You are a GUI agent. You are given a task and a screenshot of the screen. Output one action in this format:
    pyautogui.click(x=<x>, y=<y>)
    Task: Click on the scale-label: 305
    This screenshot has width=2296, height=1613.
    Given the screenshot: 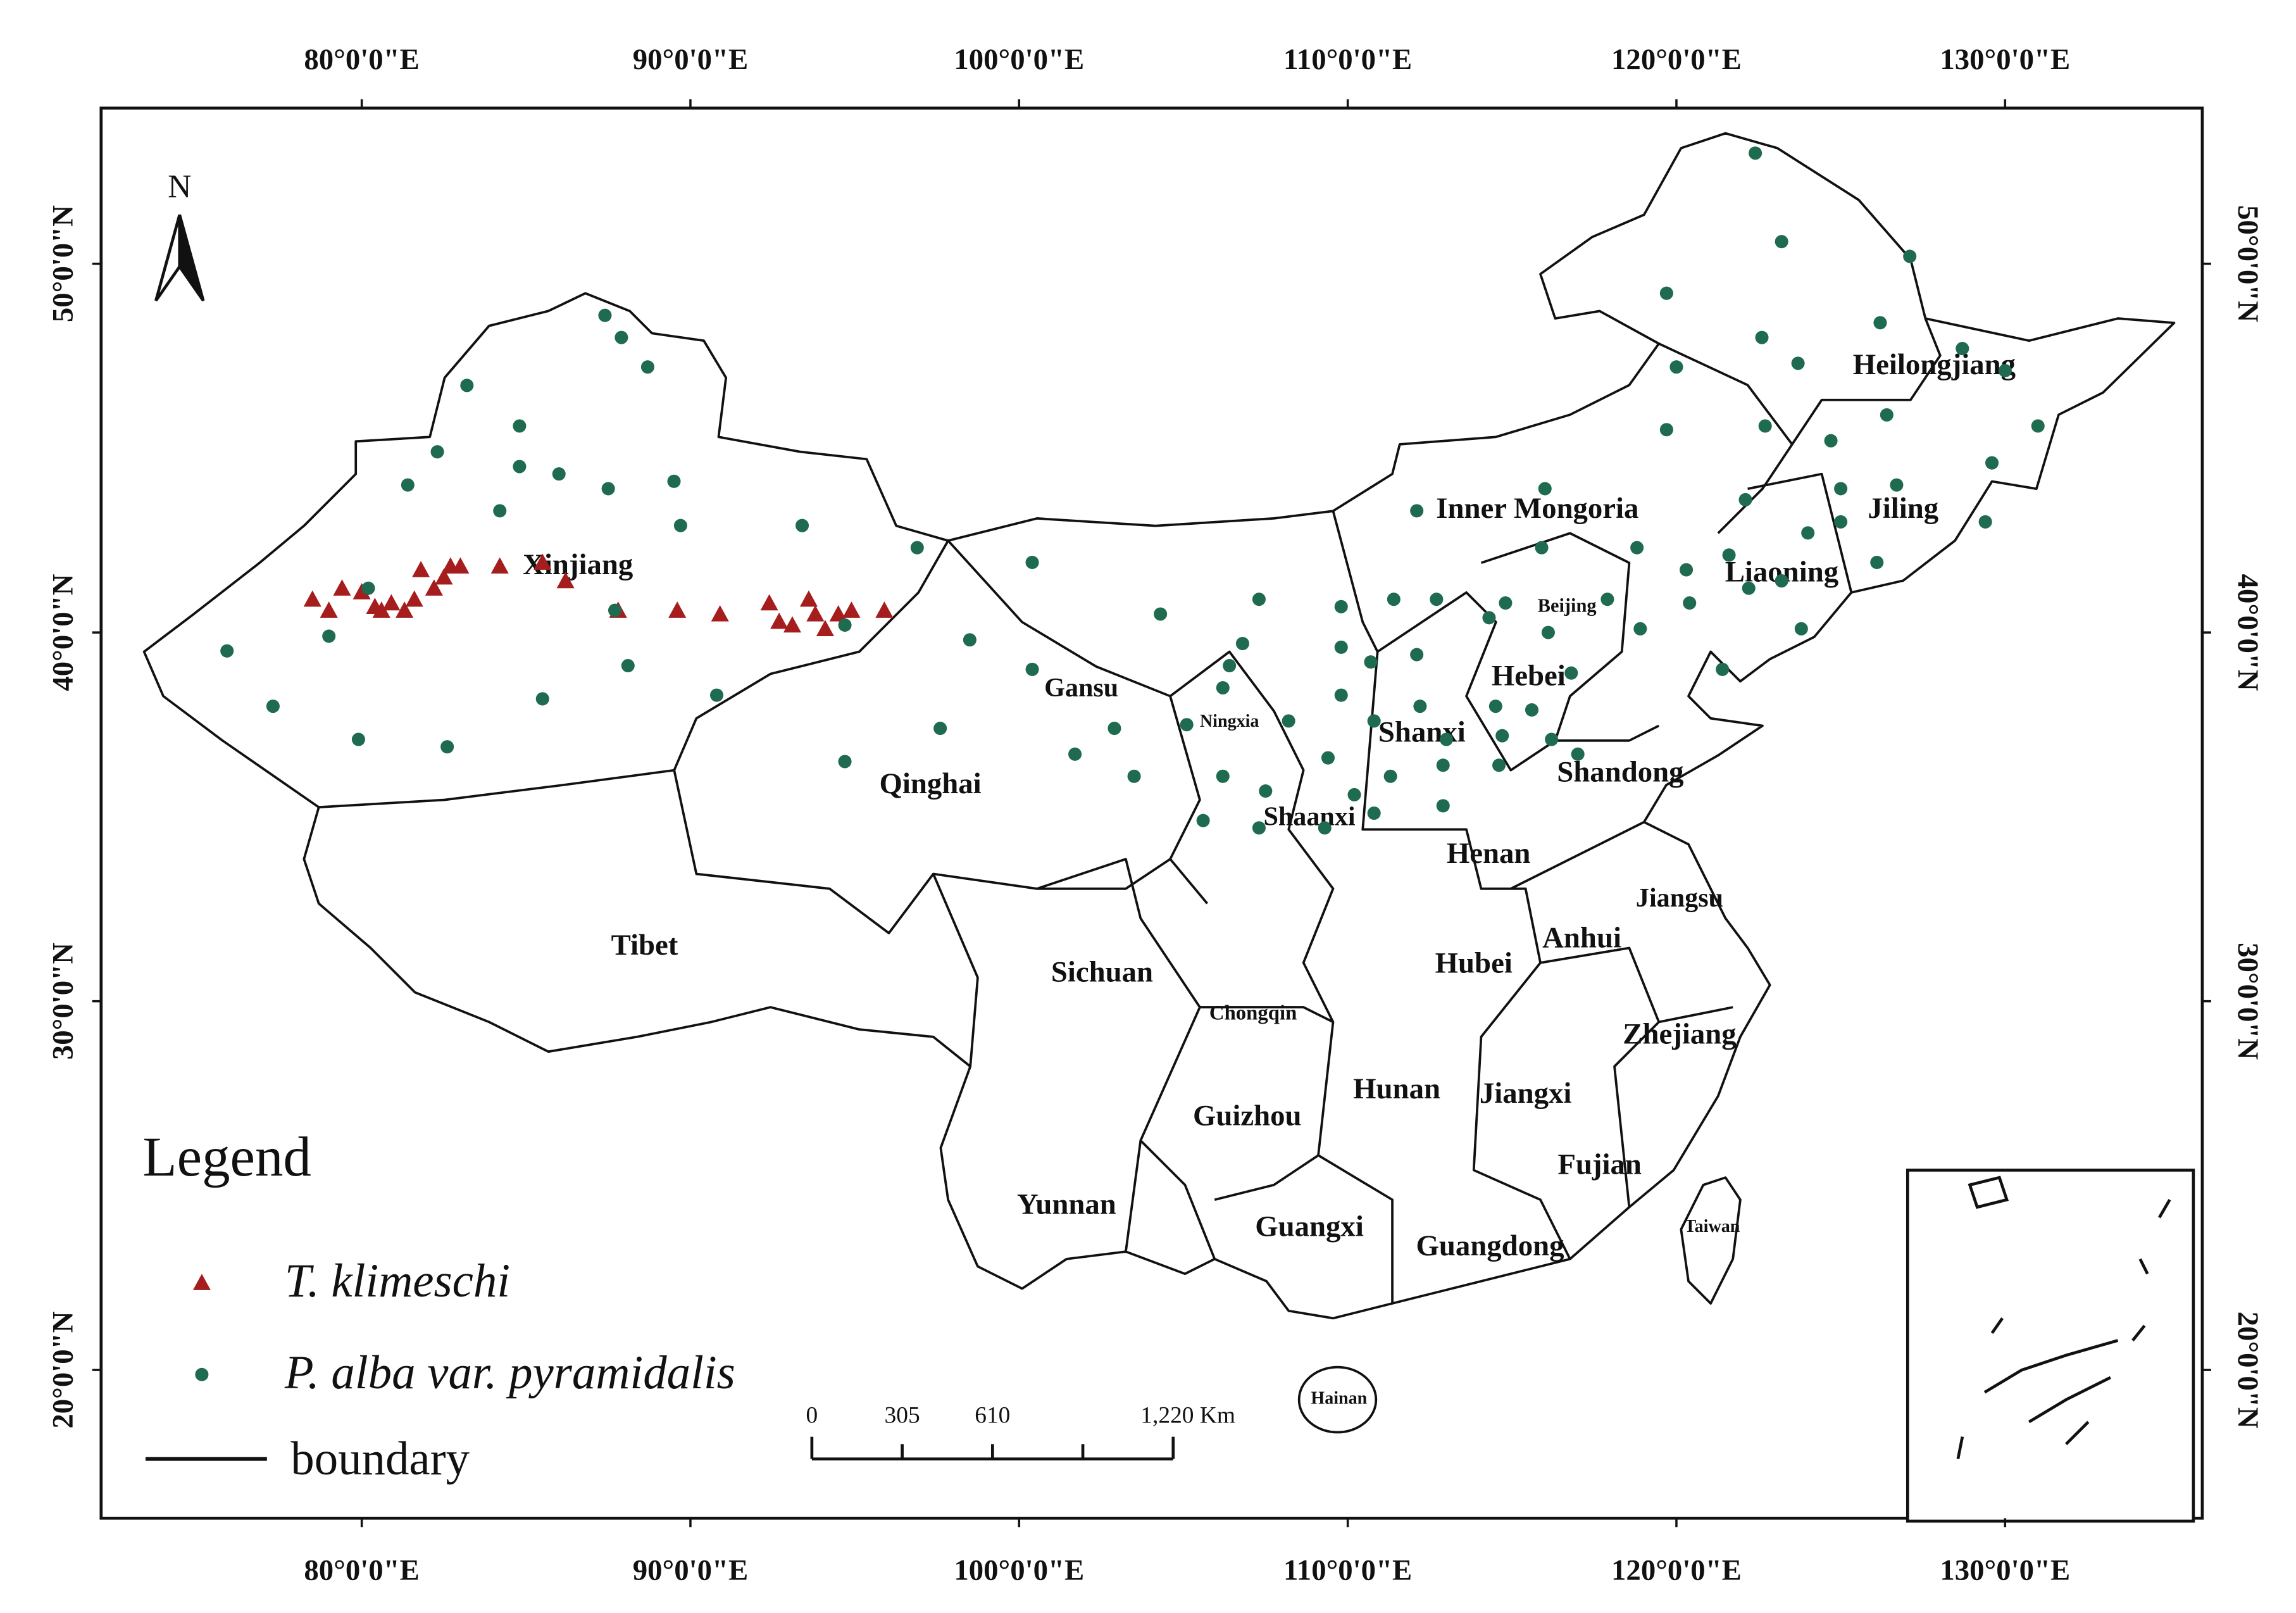 What is the action you would take?
    pyautogui.click(x=902, y=1416)
    